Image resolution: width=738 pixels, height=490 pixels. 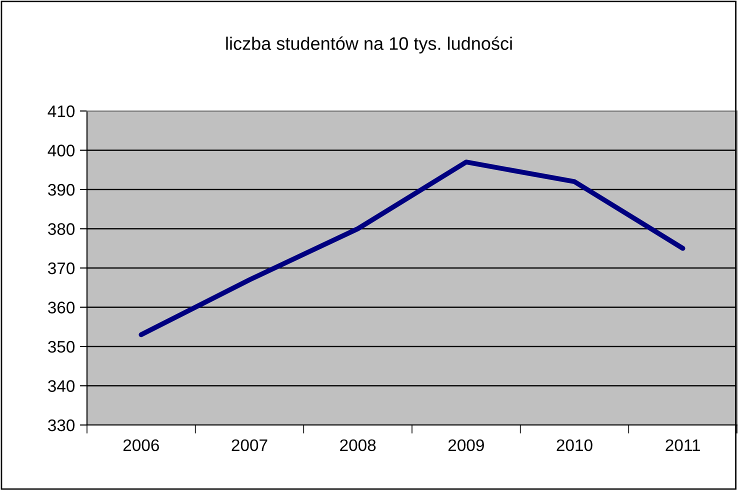 I want to click on chart-title: liczba studentów na 10 tys. ludności, so click(x=369, y=45).